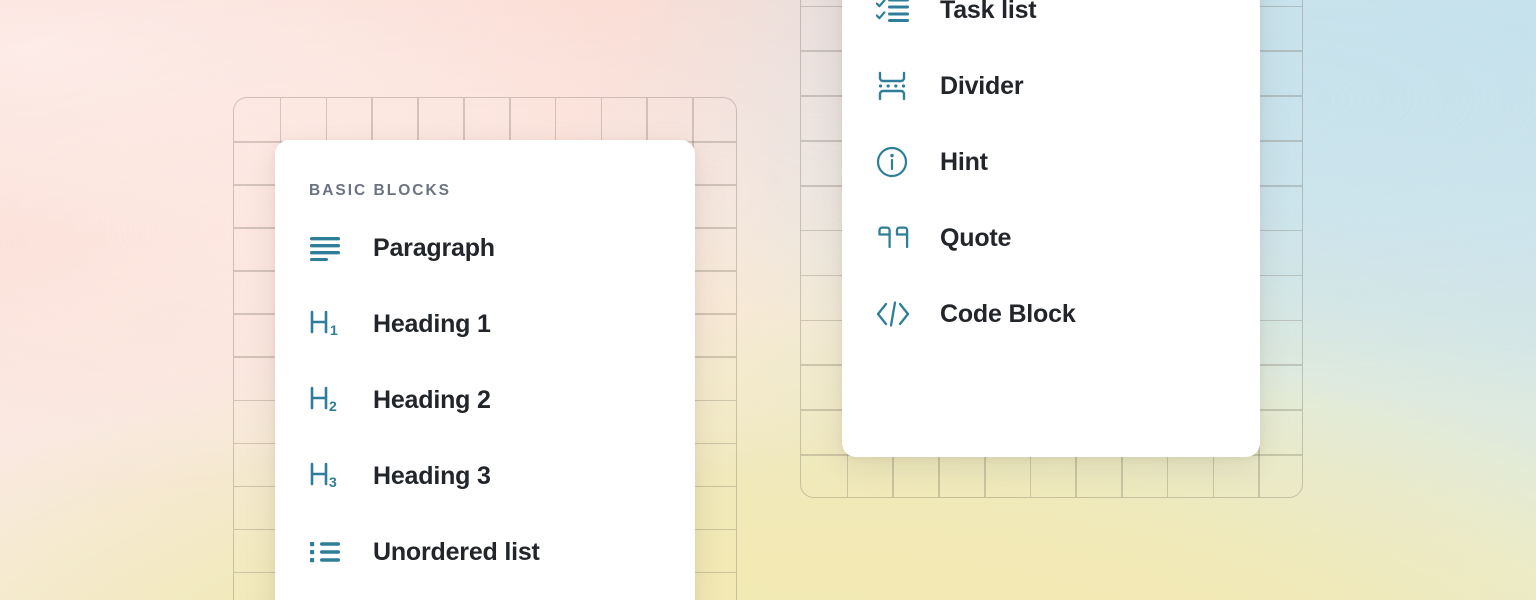  Describe the element at coordinates (1051, 24) in the screenshot. I see `menu-item-task-list: Task list` at that location.